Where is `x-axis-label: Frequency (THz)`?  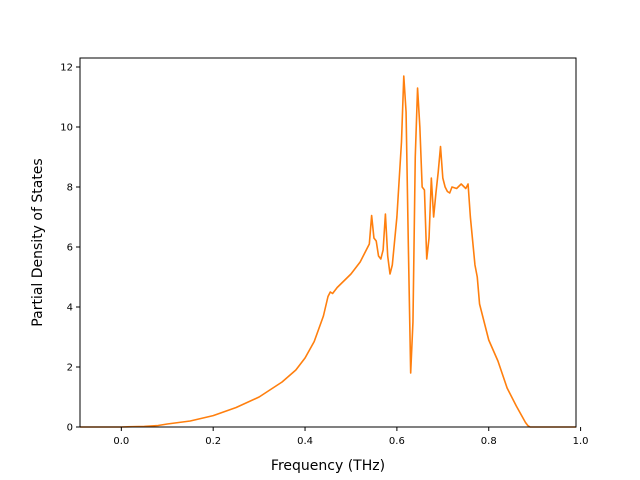 x-axis-label: Frequency (THz) is located at coordinates (328, 466).